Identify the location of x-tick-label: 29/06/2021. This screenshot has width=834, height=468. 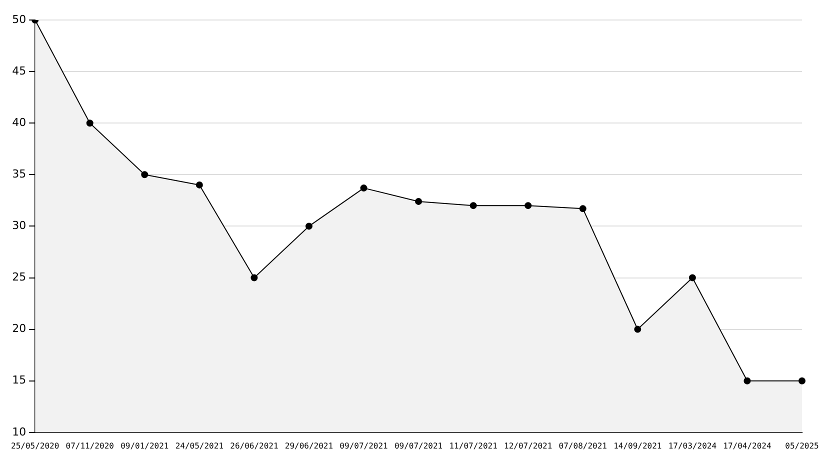
(309, 445).